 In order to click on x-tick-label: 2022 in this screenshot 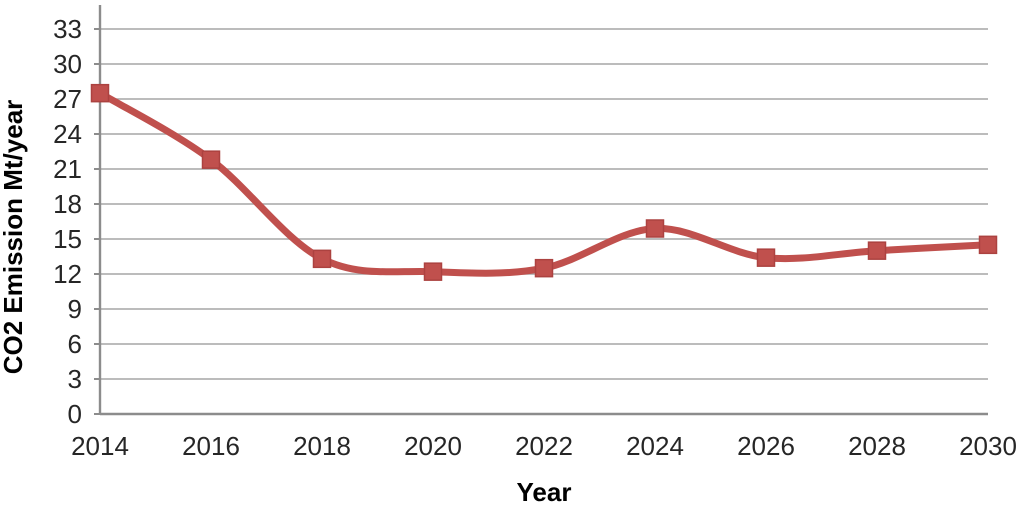, I will do `click(544, 446)`.